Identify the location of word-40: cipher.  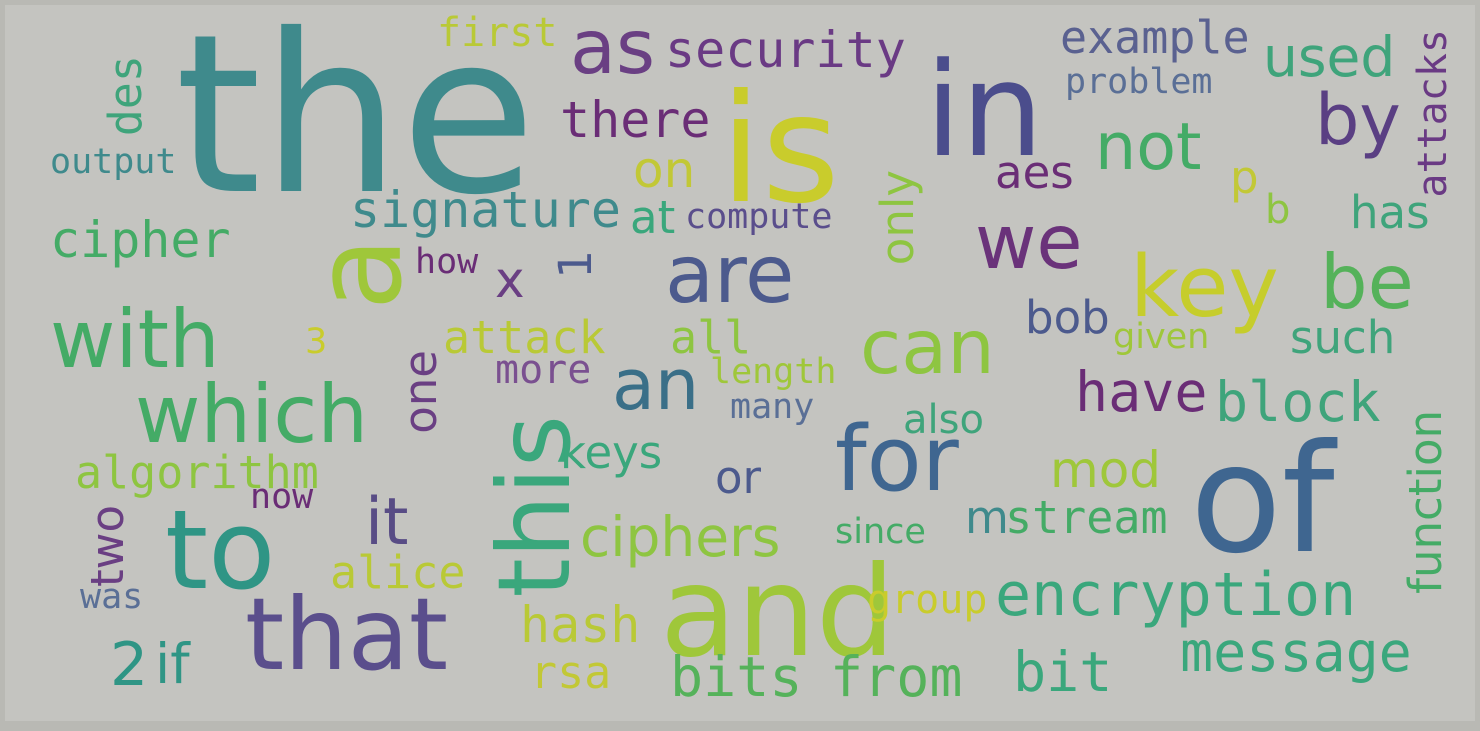
(140, 240).